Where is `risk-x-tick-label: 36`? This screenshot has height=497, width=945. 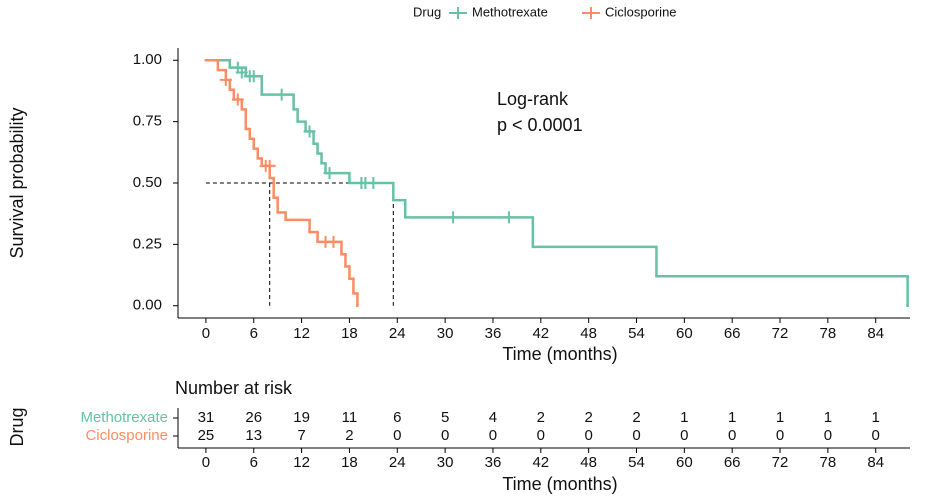
risk-x-tick-label: 36 is located at coordinates (493, 462).